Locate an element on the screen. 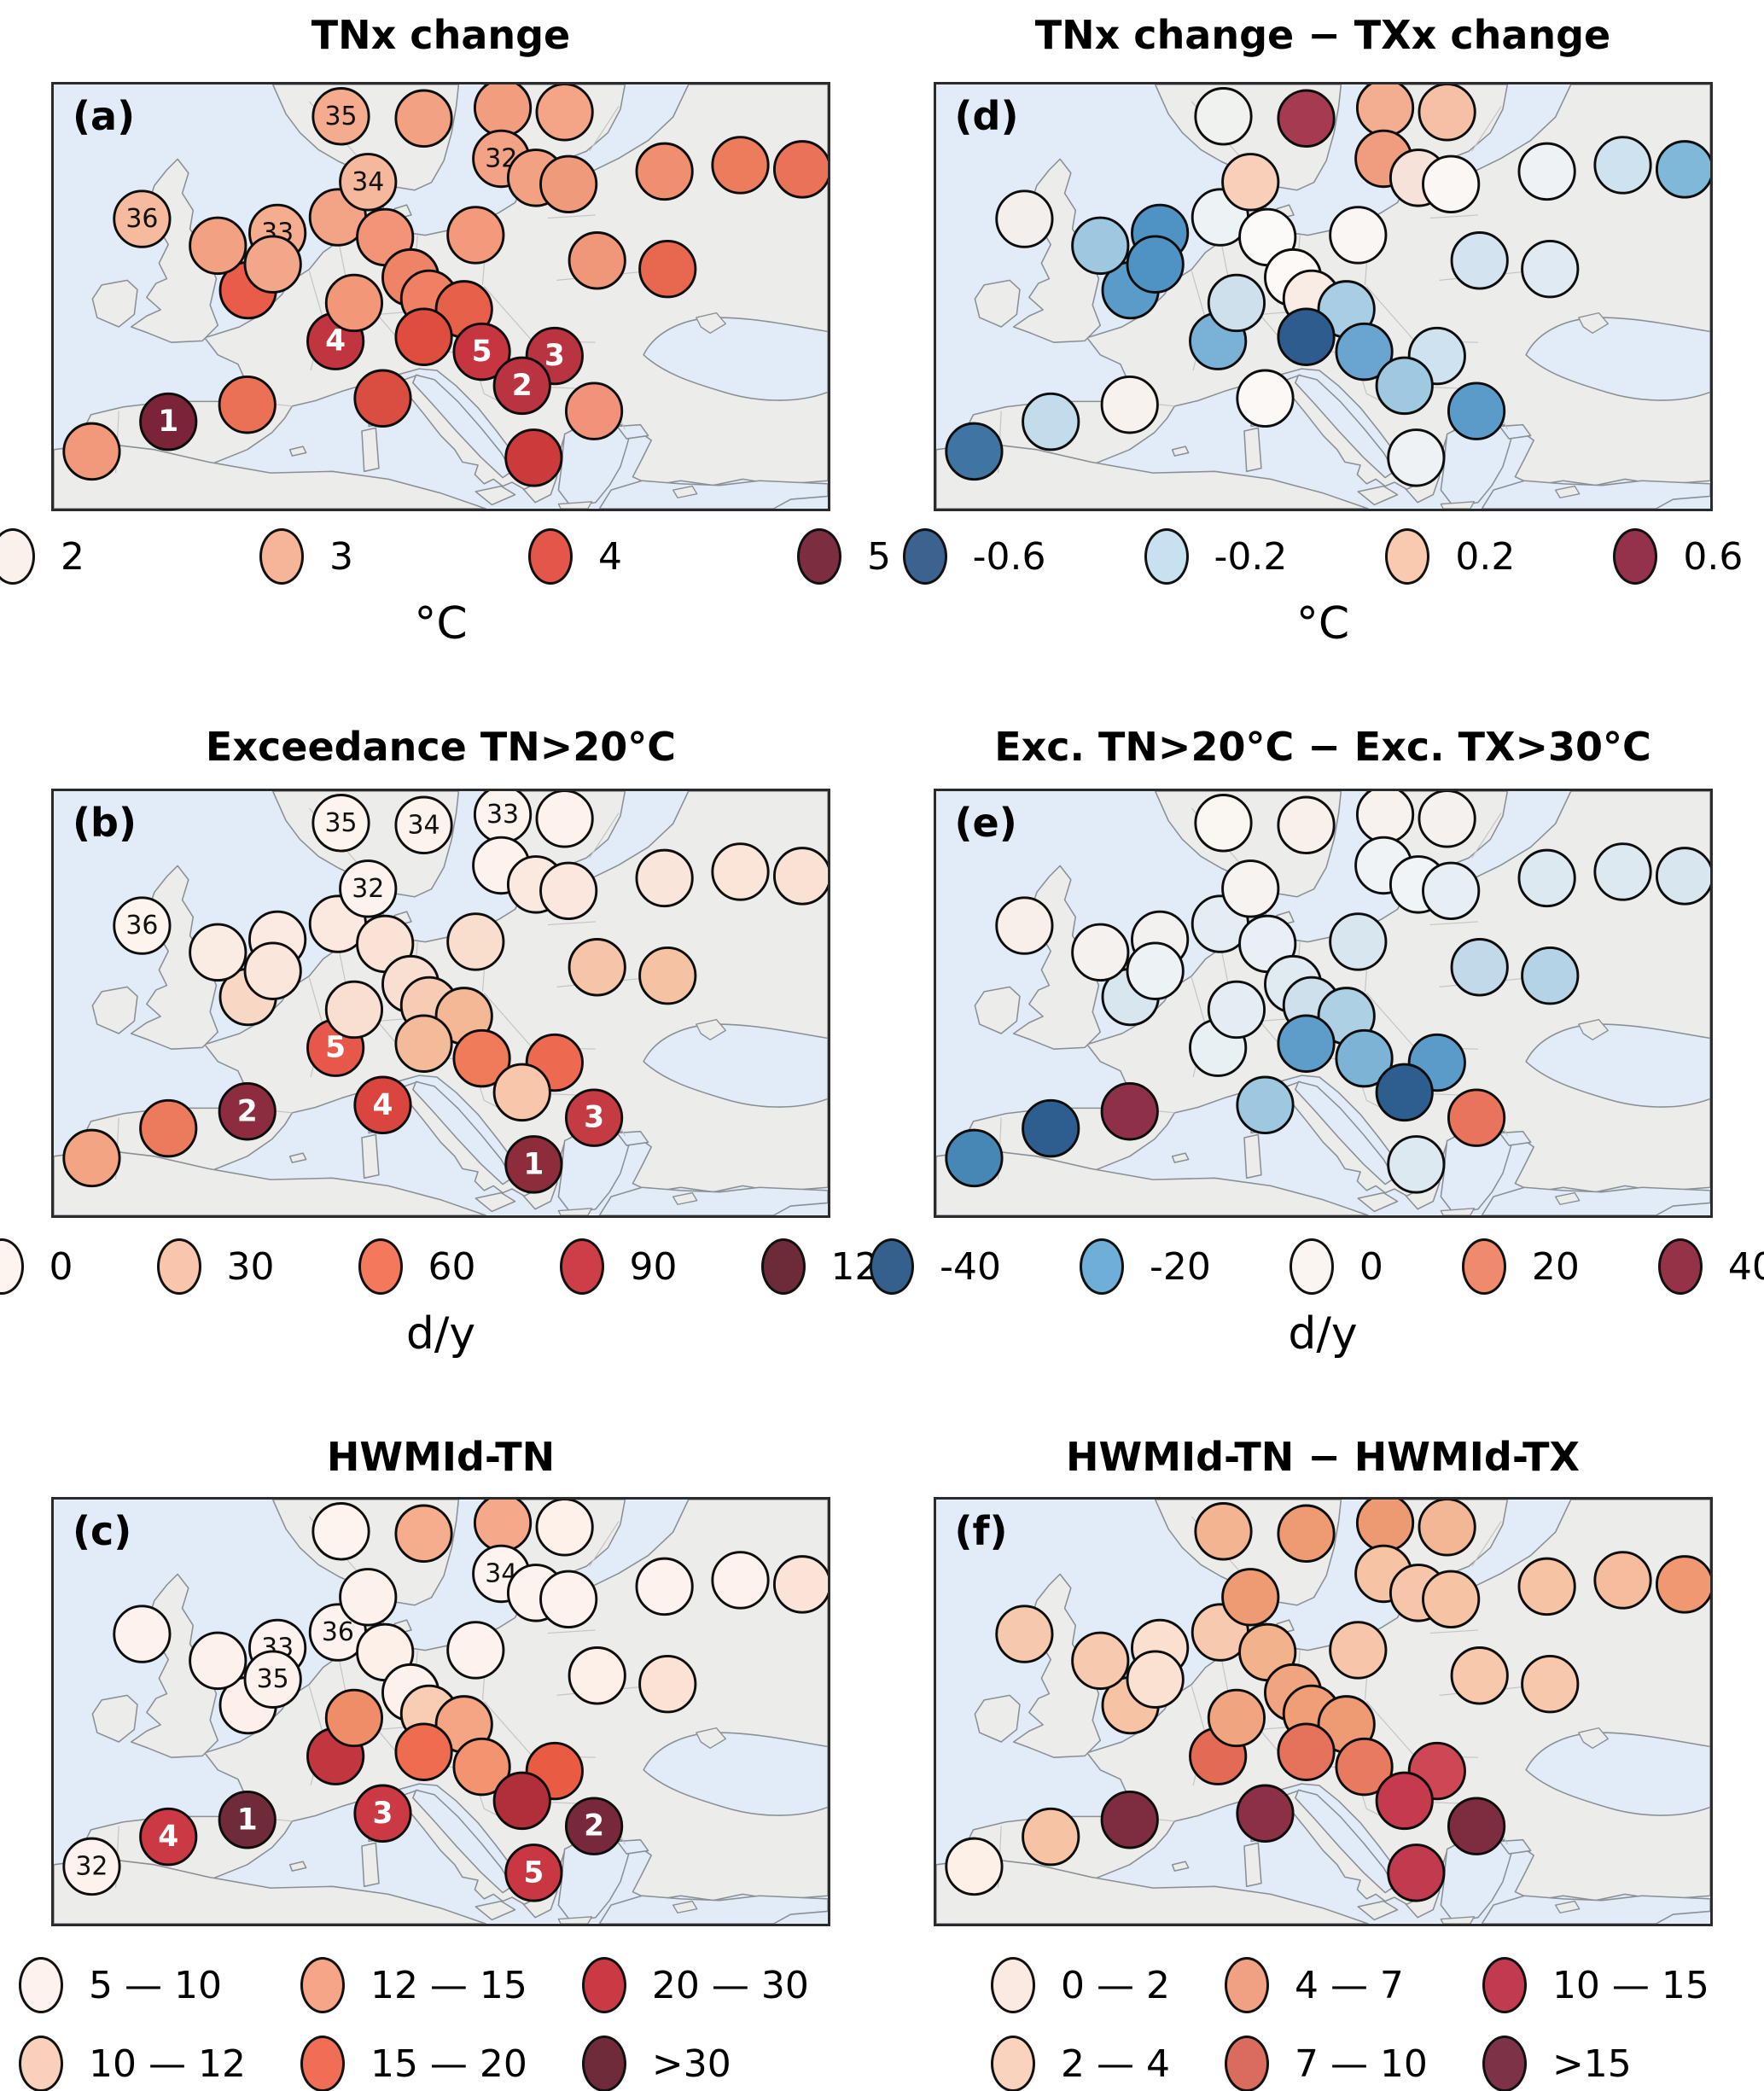 The height and width of the screenshot is (2091, 1764). legend-item-c-4: 20 — 30 is located at coordinates (695, 1985).